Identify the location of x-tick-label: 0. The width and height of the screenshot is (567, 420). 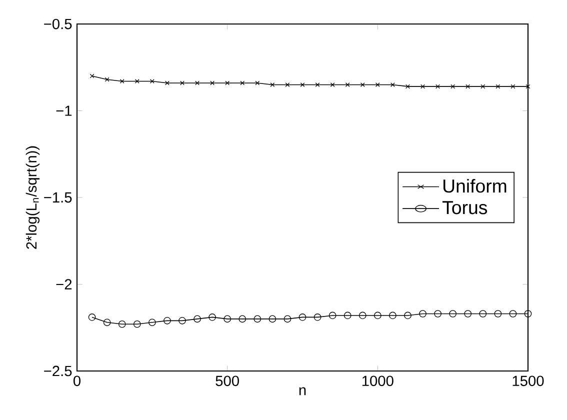
(76, 381).